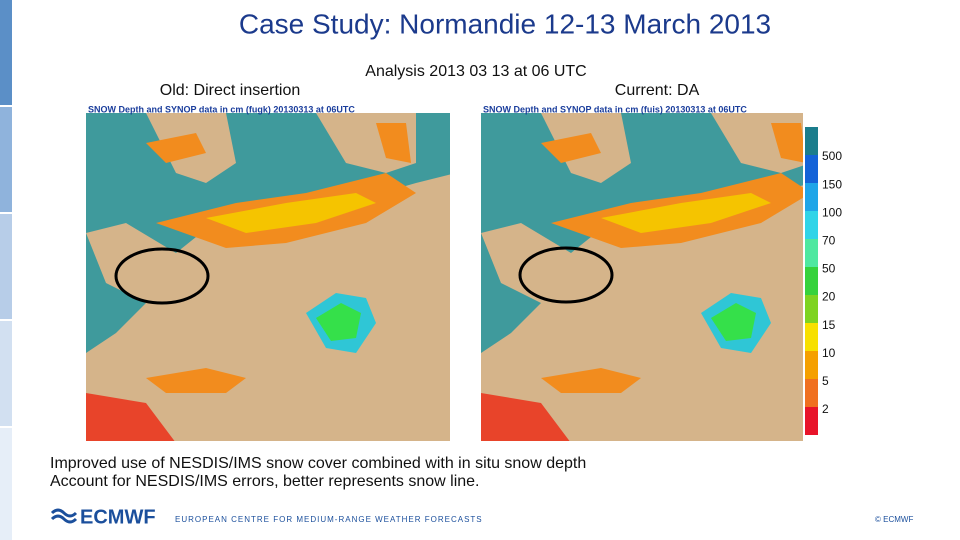  What do you see at coordinates (505, 23) in the screenshot?
I see `title: Case Study: Normandie 12-13 March 2013` at bounding box center [505, 23].